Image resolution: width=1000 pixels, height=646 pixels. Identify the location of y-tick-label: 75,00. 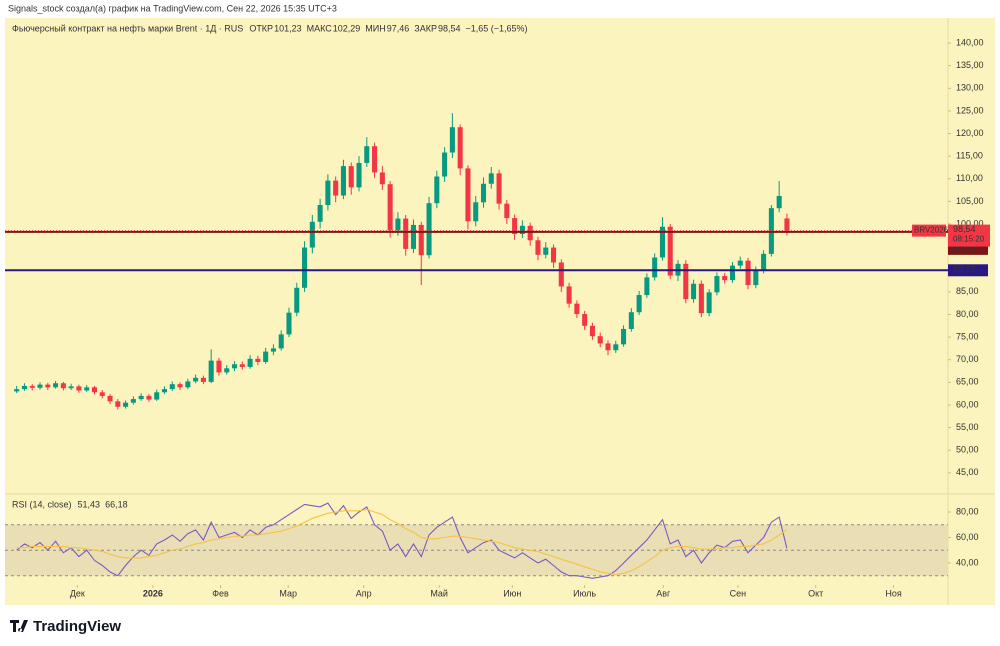
(967, 336).